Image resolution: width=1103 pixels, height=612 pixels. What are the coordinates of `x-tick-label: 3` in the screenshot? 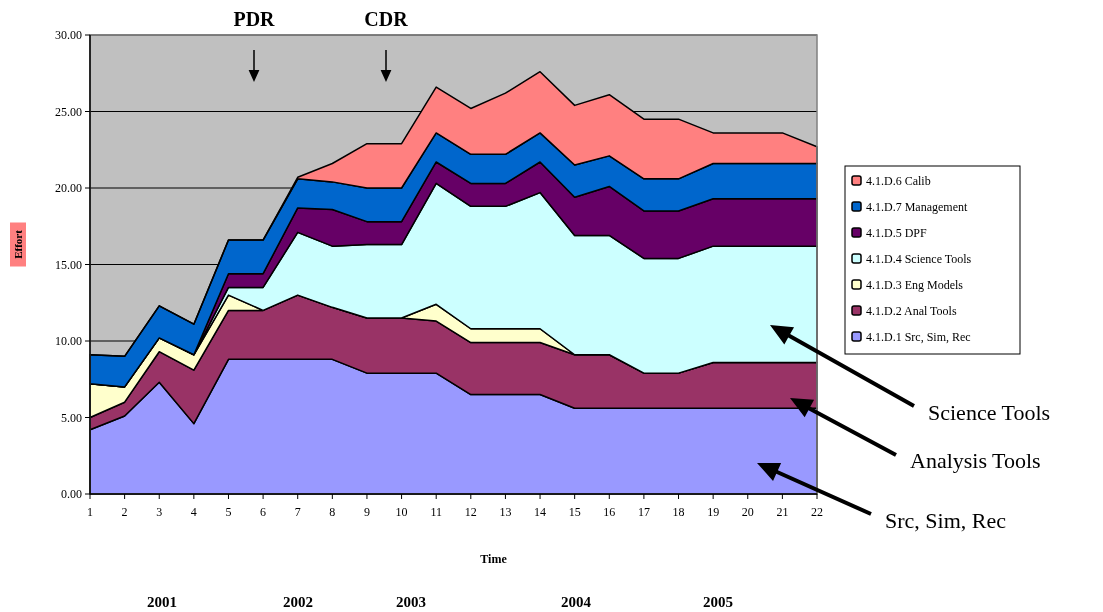 It's located at (159, 512).